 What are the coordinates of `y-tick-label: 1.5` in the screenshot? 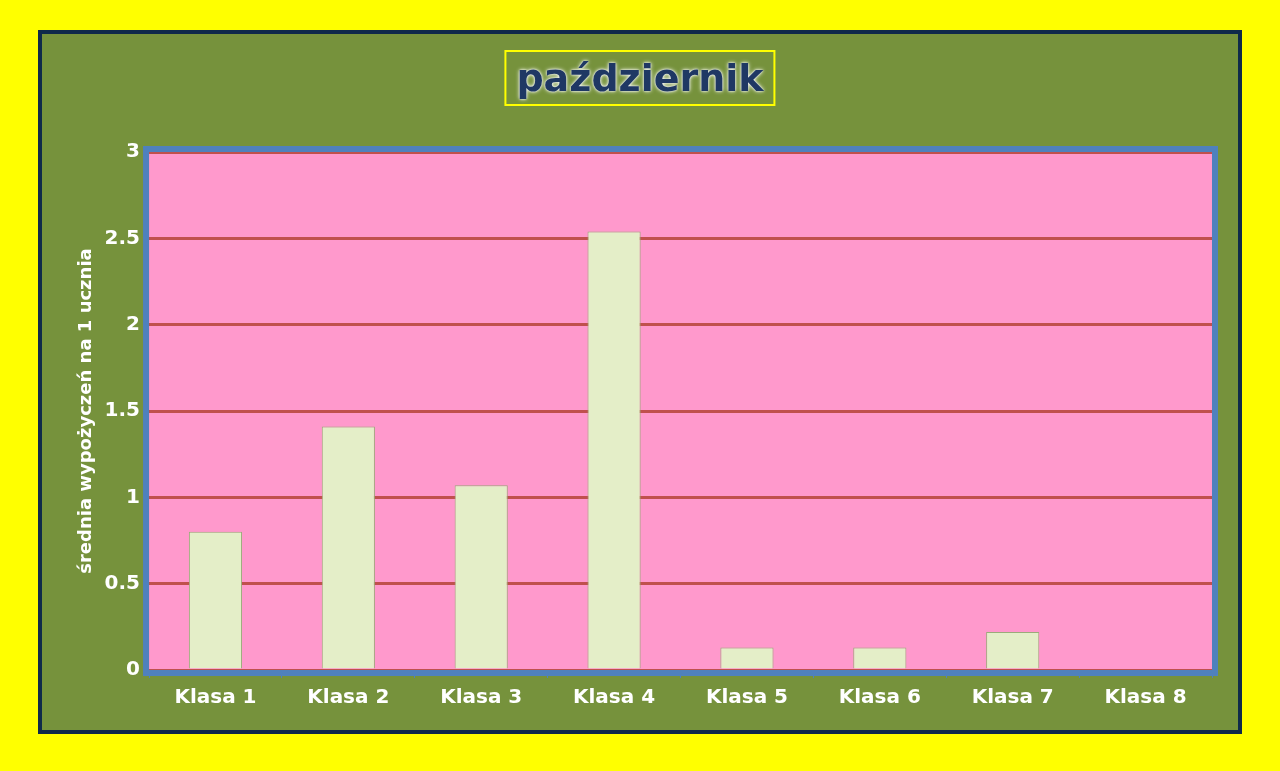 It's located at (122, 409).